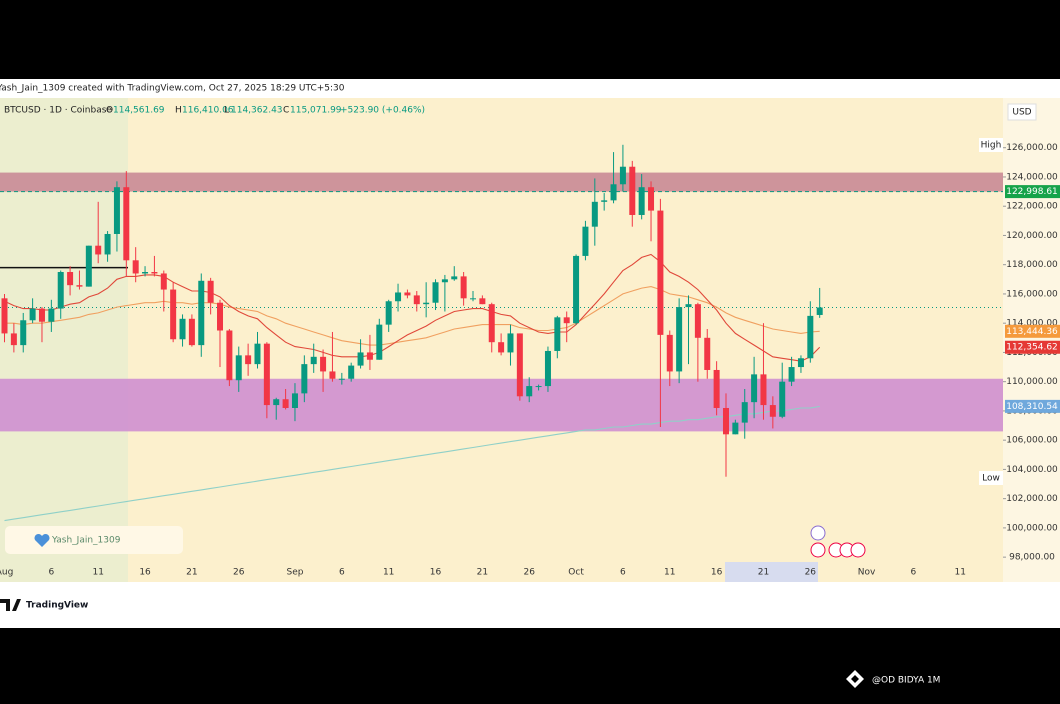 This screenshot has width=1060, height=704. What do you see at coordinates (818, 550) in the screenshot?
I see `event-icon` at bounding box center [818, 550].